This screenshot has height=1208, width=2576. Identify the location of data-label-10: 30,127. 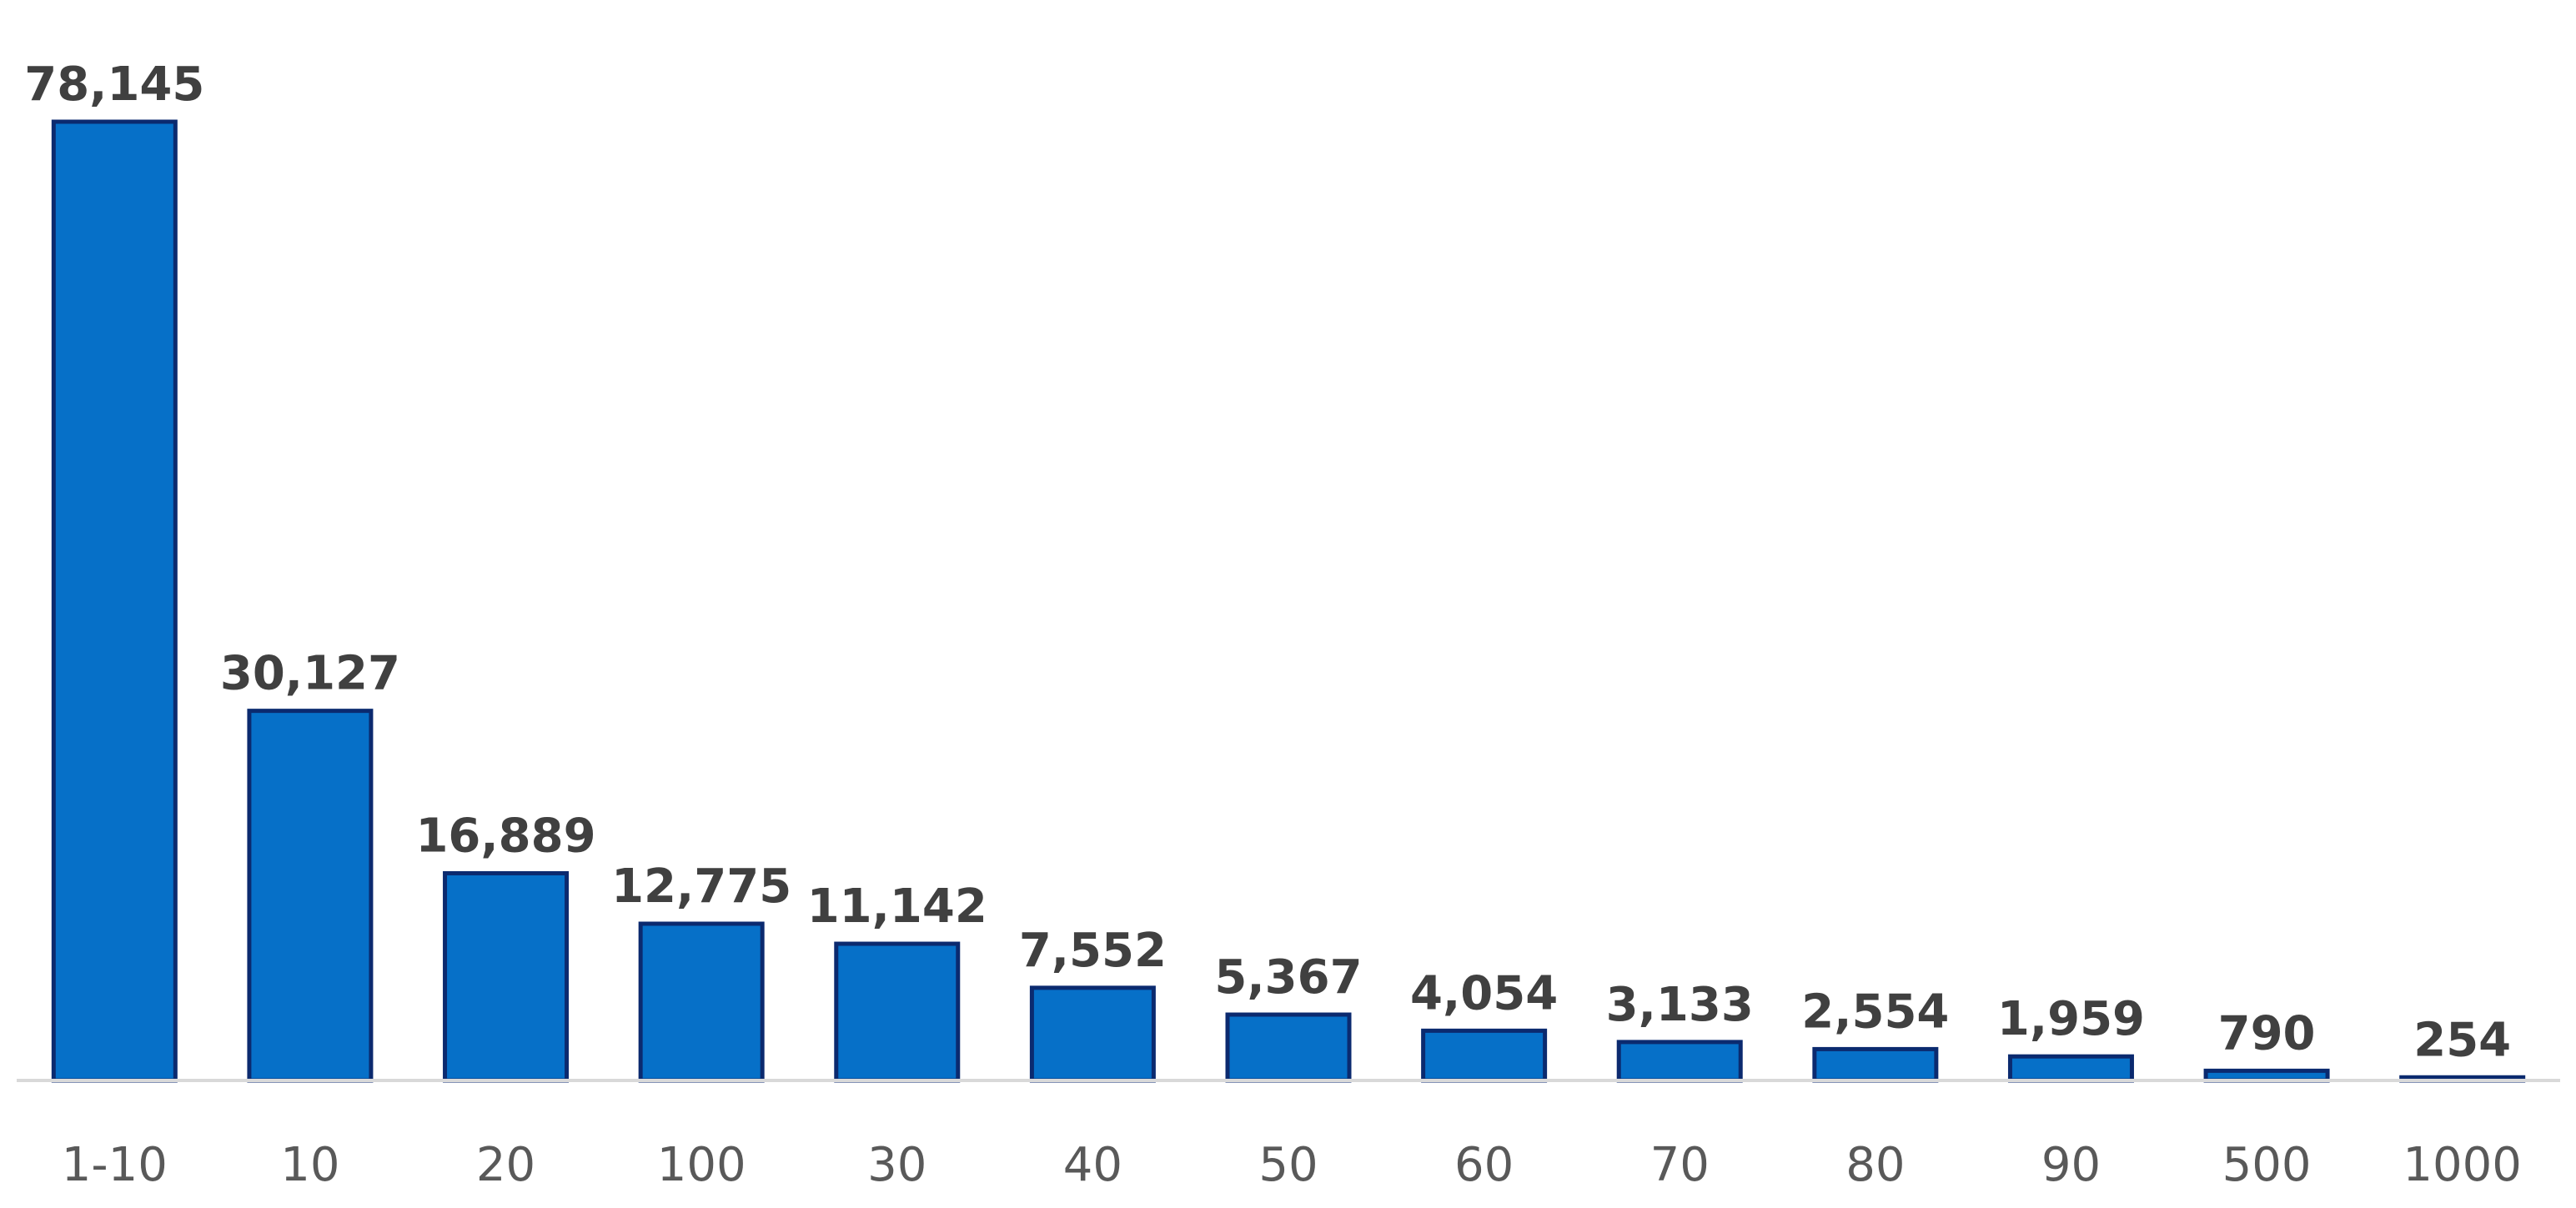
(310, 674).